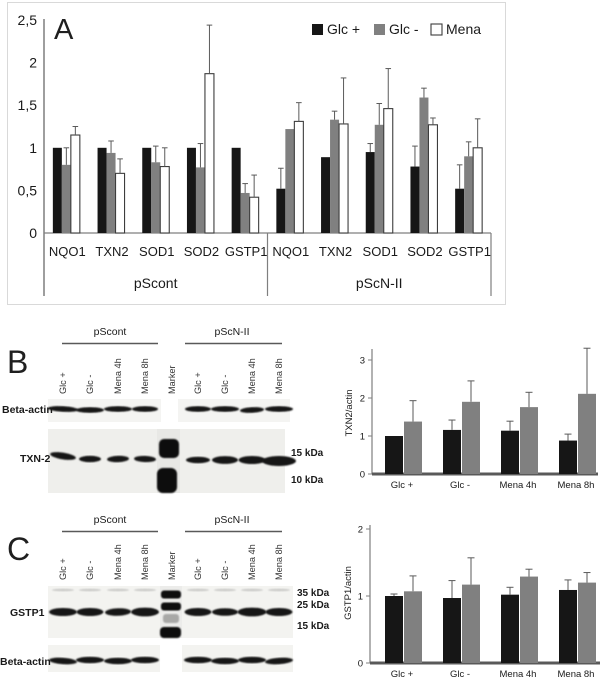  Describe the element at coordinates (252, 376) in the screenshot. I see `lane-label: Mena 4h` at that location.